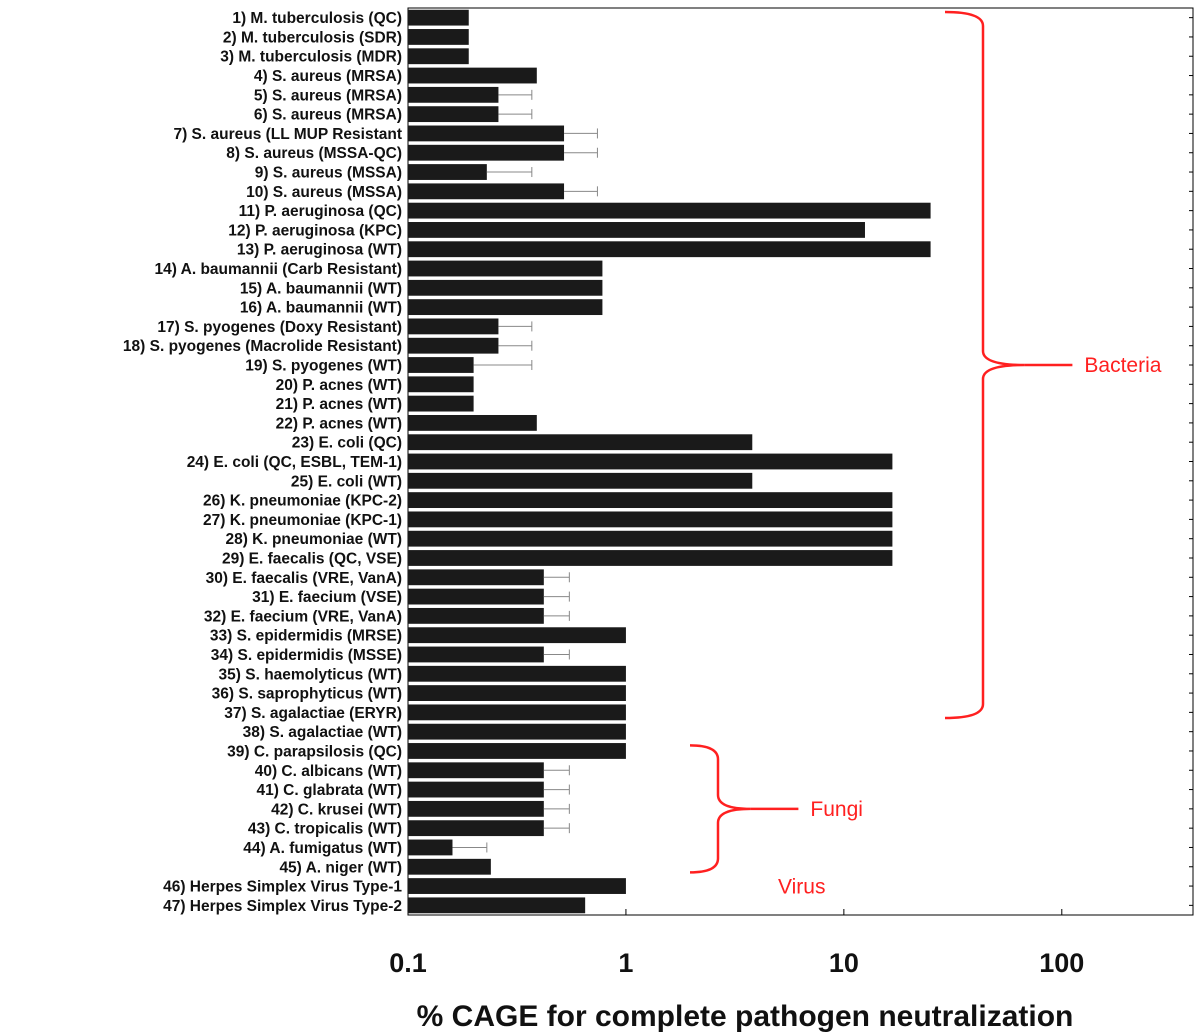  Describe the element at coordinates (1061, 963) in the screenshot. I see `x-tick-label: 100` at that location.